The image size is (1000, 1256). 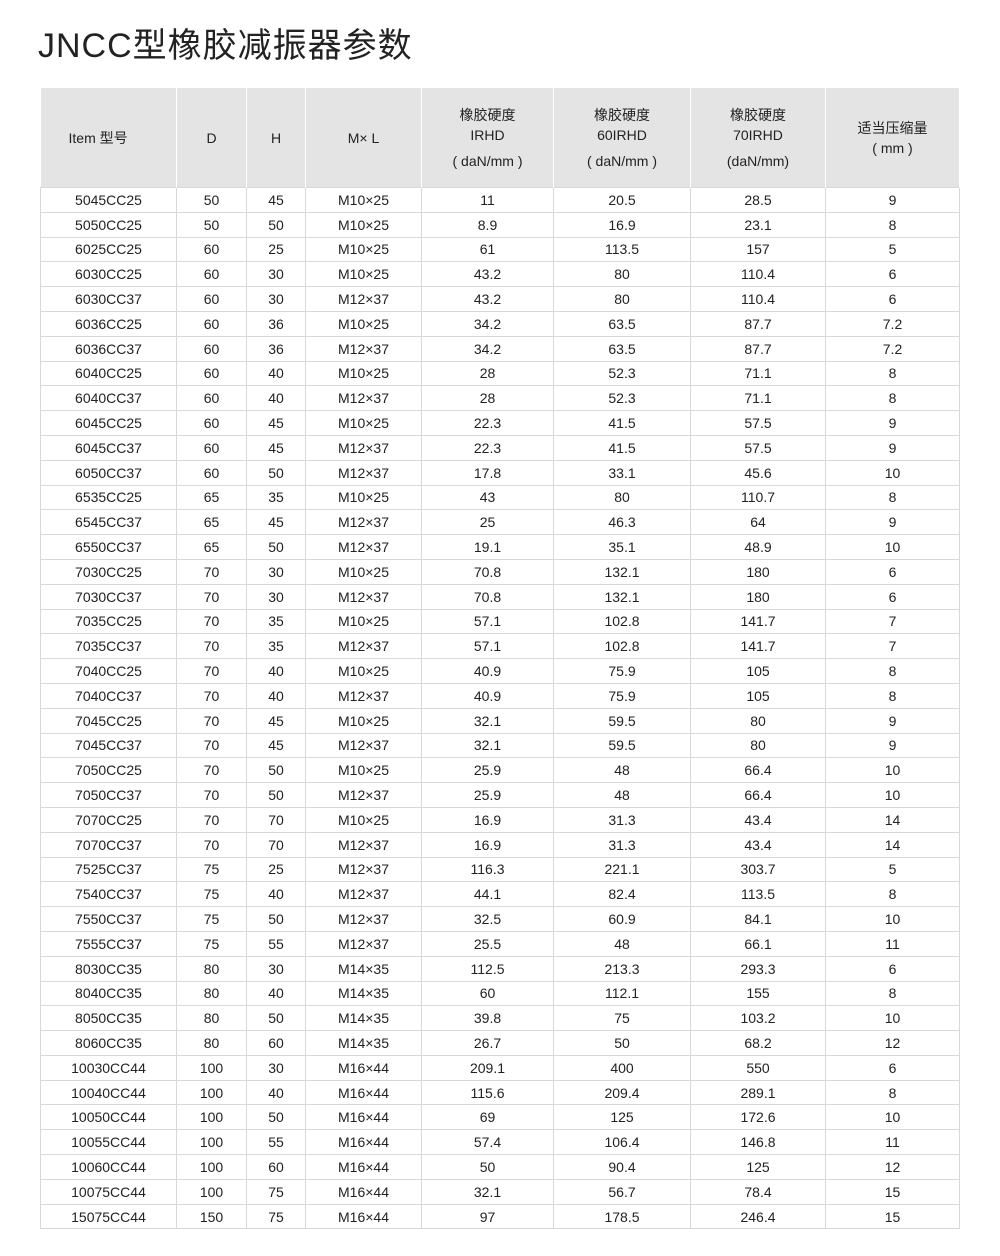 What do you see at coordinates (500, 993) in the screenshot?
I see `table-row: 8040CC35 80 40 M14×35 60 112.1 155 8` at bounding box center [500, 993].